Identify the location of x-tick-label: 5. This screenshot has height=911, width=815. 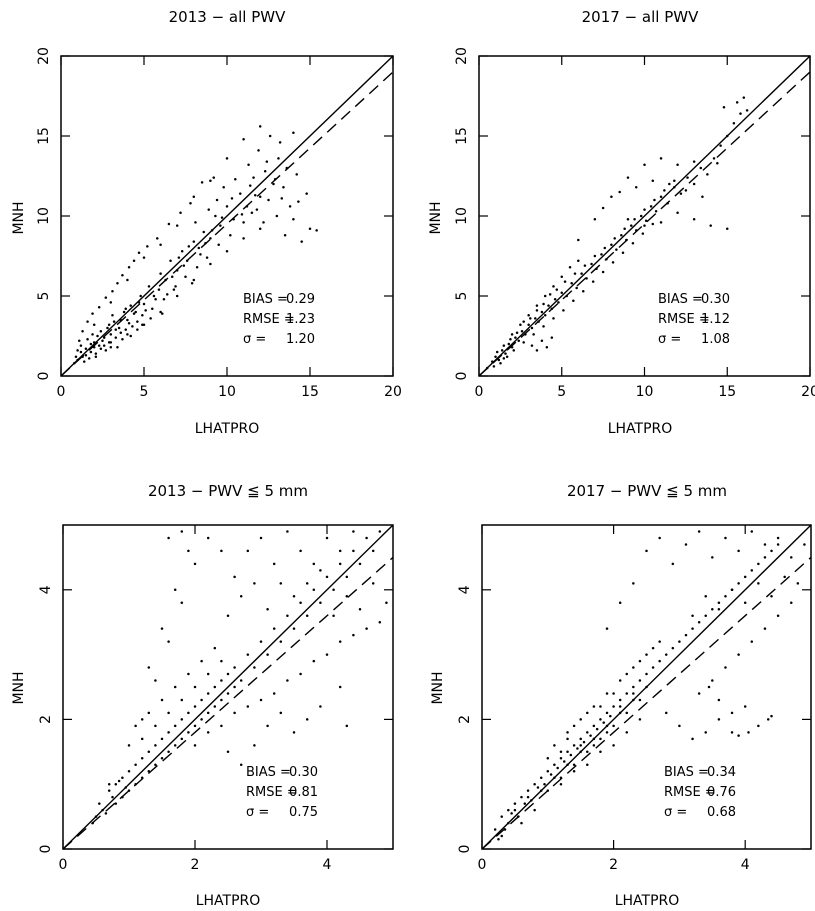
(561, 392).